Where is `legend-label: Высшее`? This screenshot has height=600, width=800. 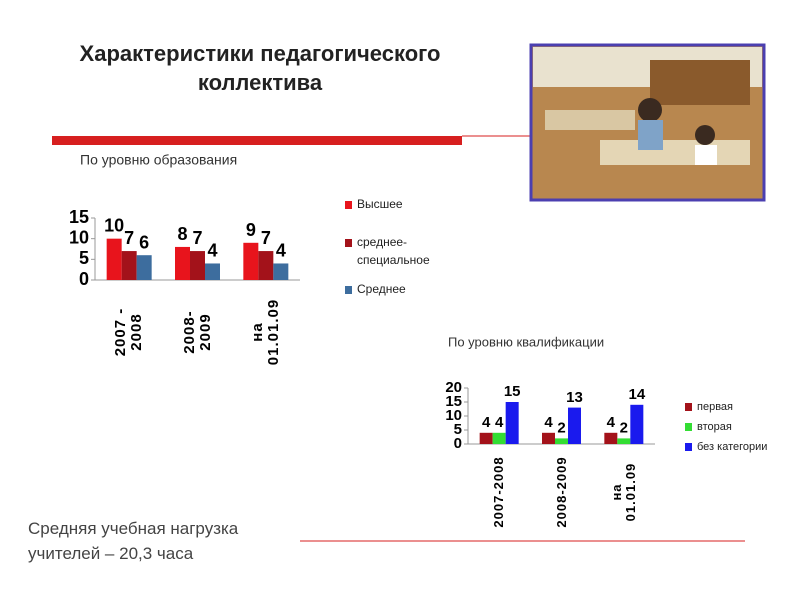
legend-label: Высшее is located at coordinates (380, 204).